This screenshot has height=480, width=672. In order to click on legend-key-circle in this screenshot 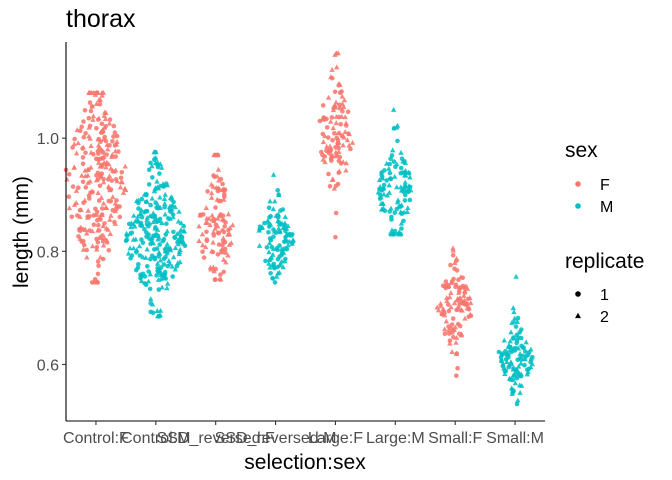, I will do `click(578, 294)`.